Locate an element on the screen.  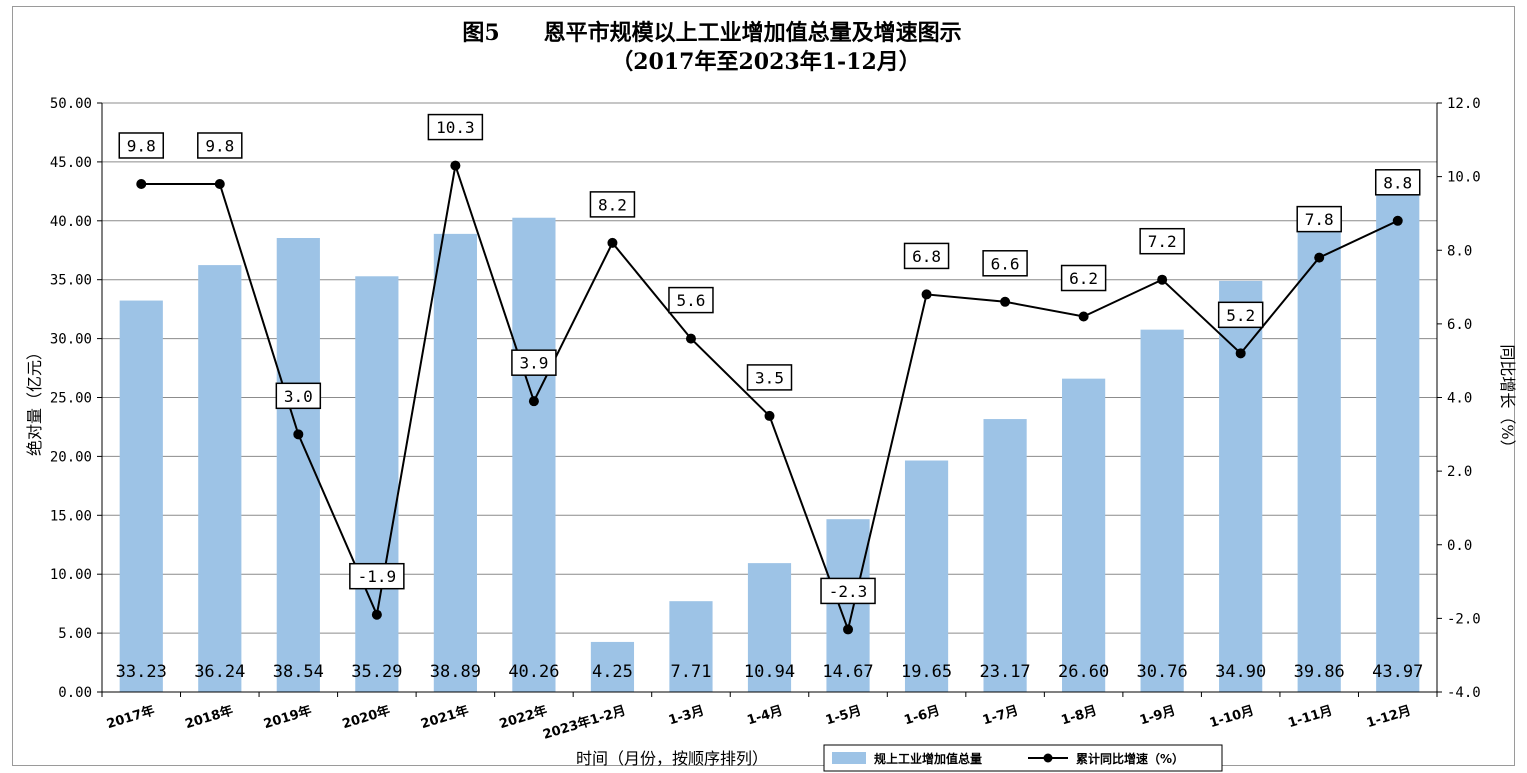
y-axis-left-title: 绝对量（亿元） is located at coordinates (34, 400).